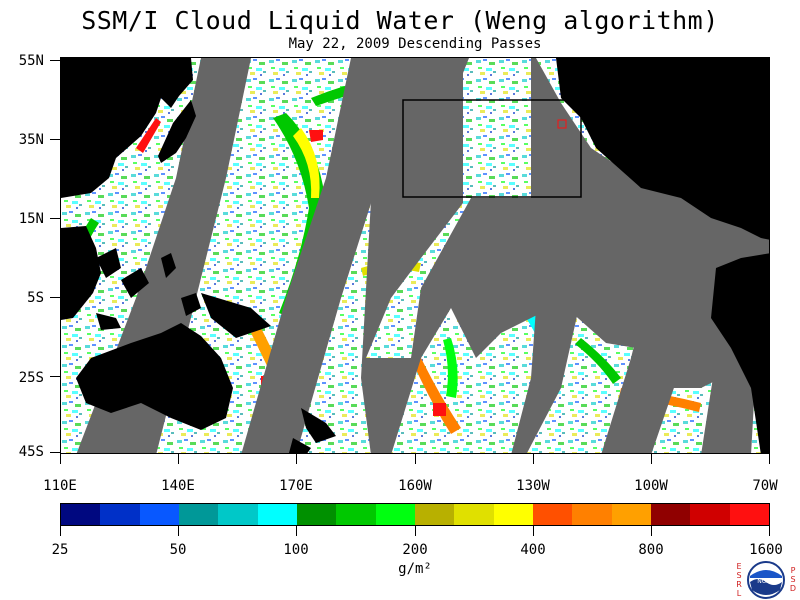  I want to click on lat-label: 35N, so click(31, 140).